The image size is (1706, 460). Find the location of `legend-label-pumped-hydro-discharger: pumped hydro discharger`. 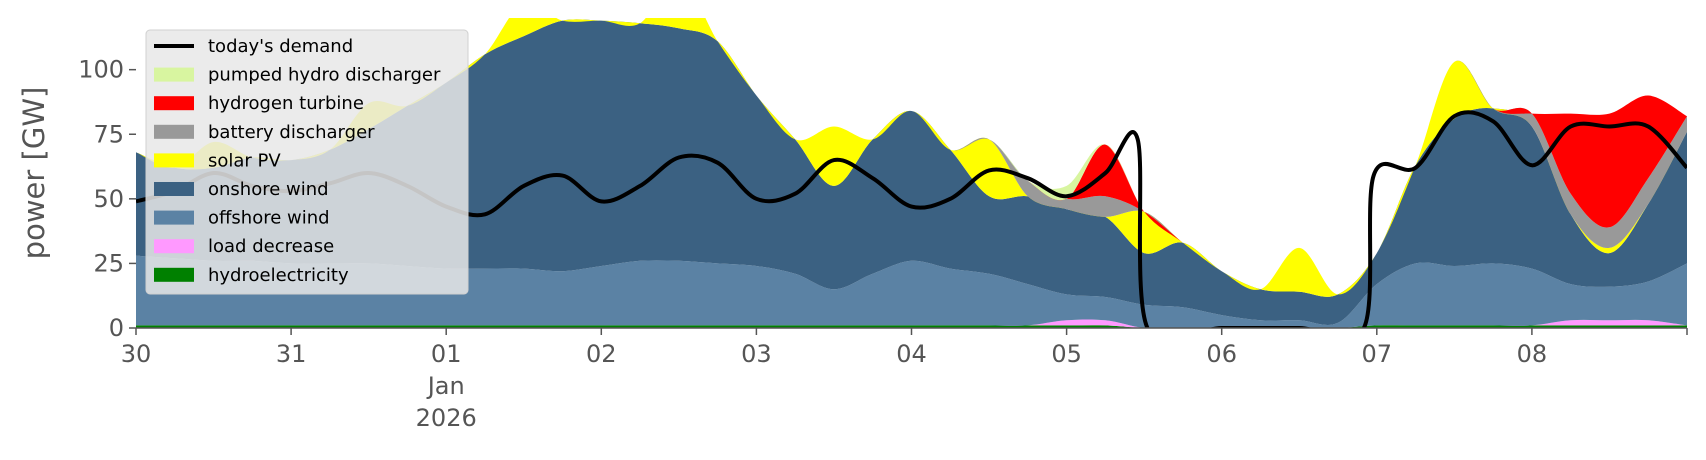

legend-label-pumped-hydro-discharger: pumped hydro discharger is located at coordinates (324, 75).